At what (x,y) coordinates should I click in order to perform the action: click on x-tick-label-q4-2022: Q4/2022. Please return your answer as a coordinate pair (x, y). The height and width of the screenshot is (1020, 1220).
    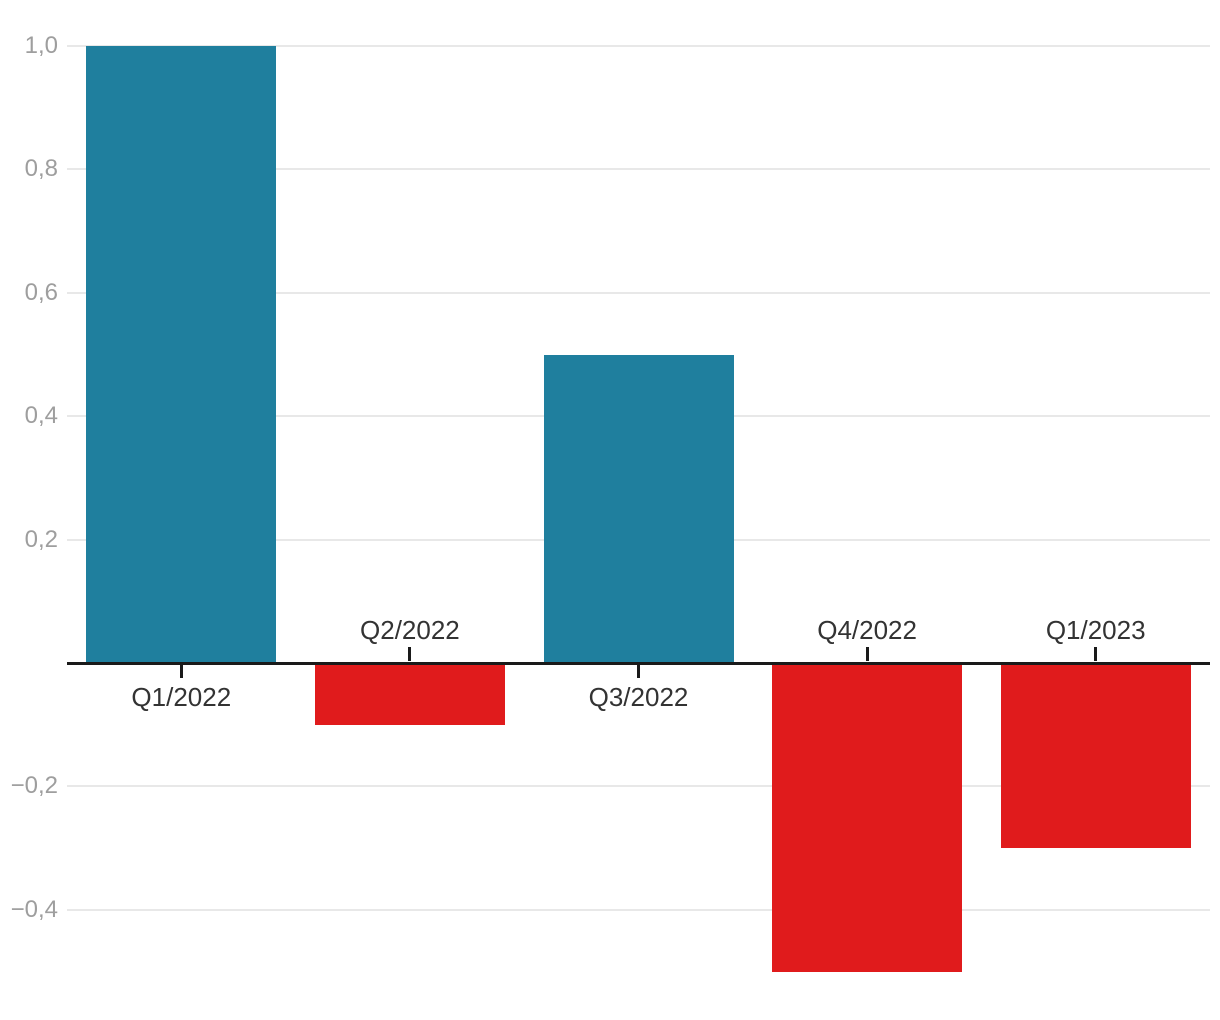
    Looking at the image, I should click on (867, 630).